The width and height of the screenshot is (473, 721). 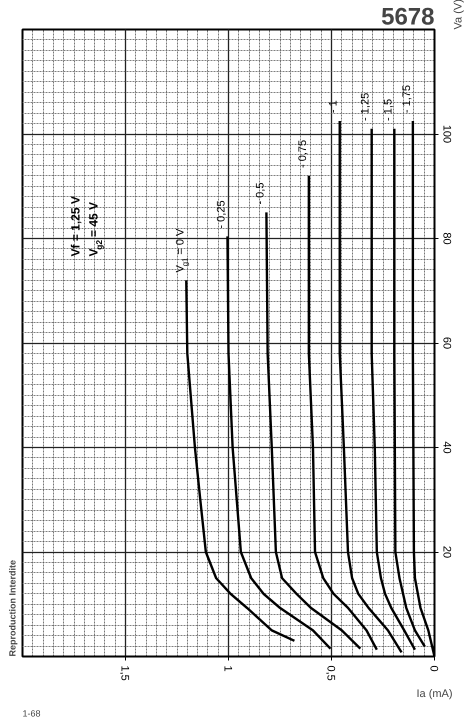 I want to click on x-axis-title: Ia (mA), so click(x=434, y=694).